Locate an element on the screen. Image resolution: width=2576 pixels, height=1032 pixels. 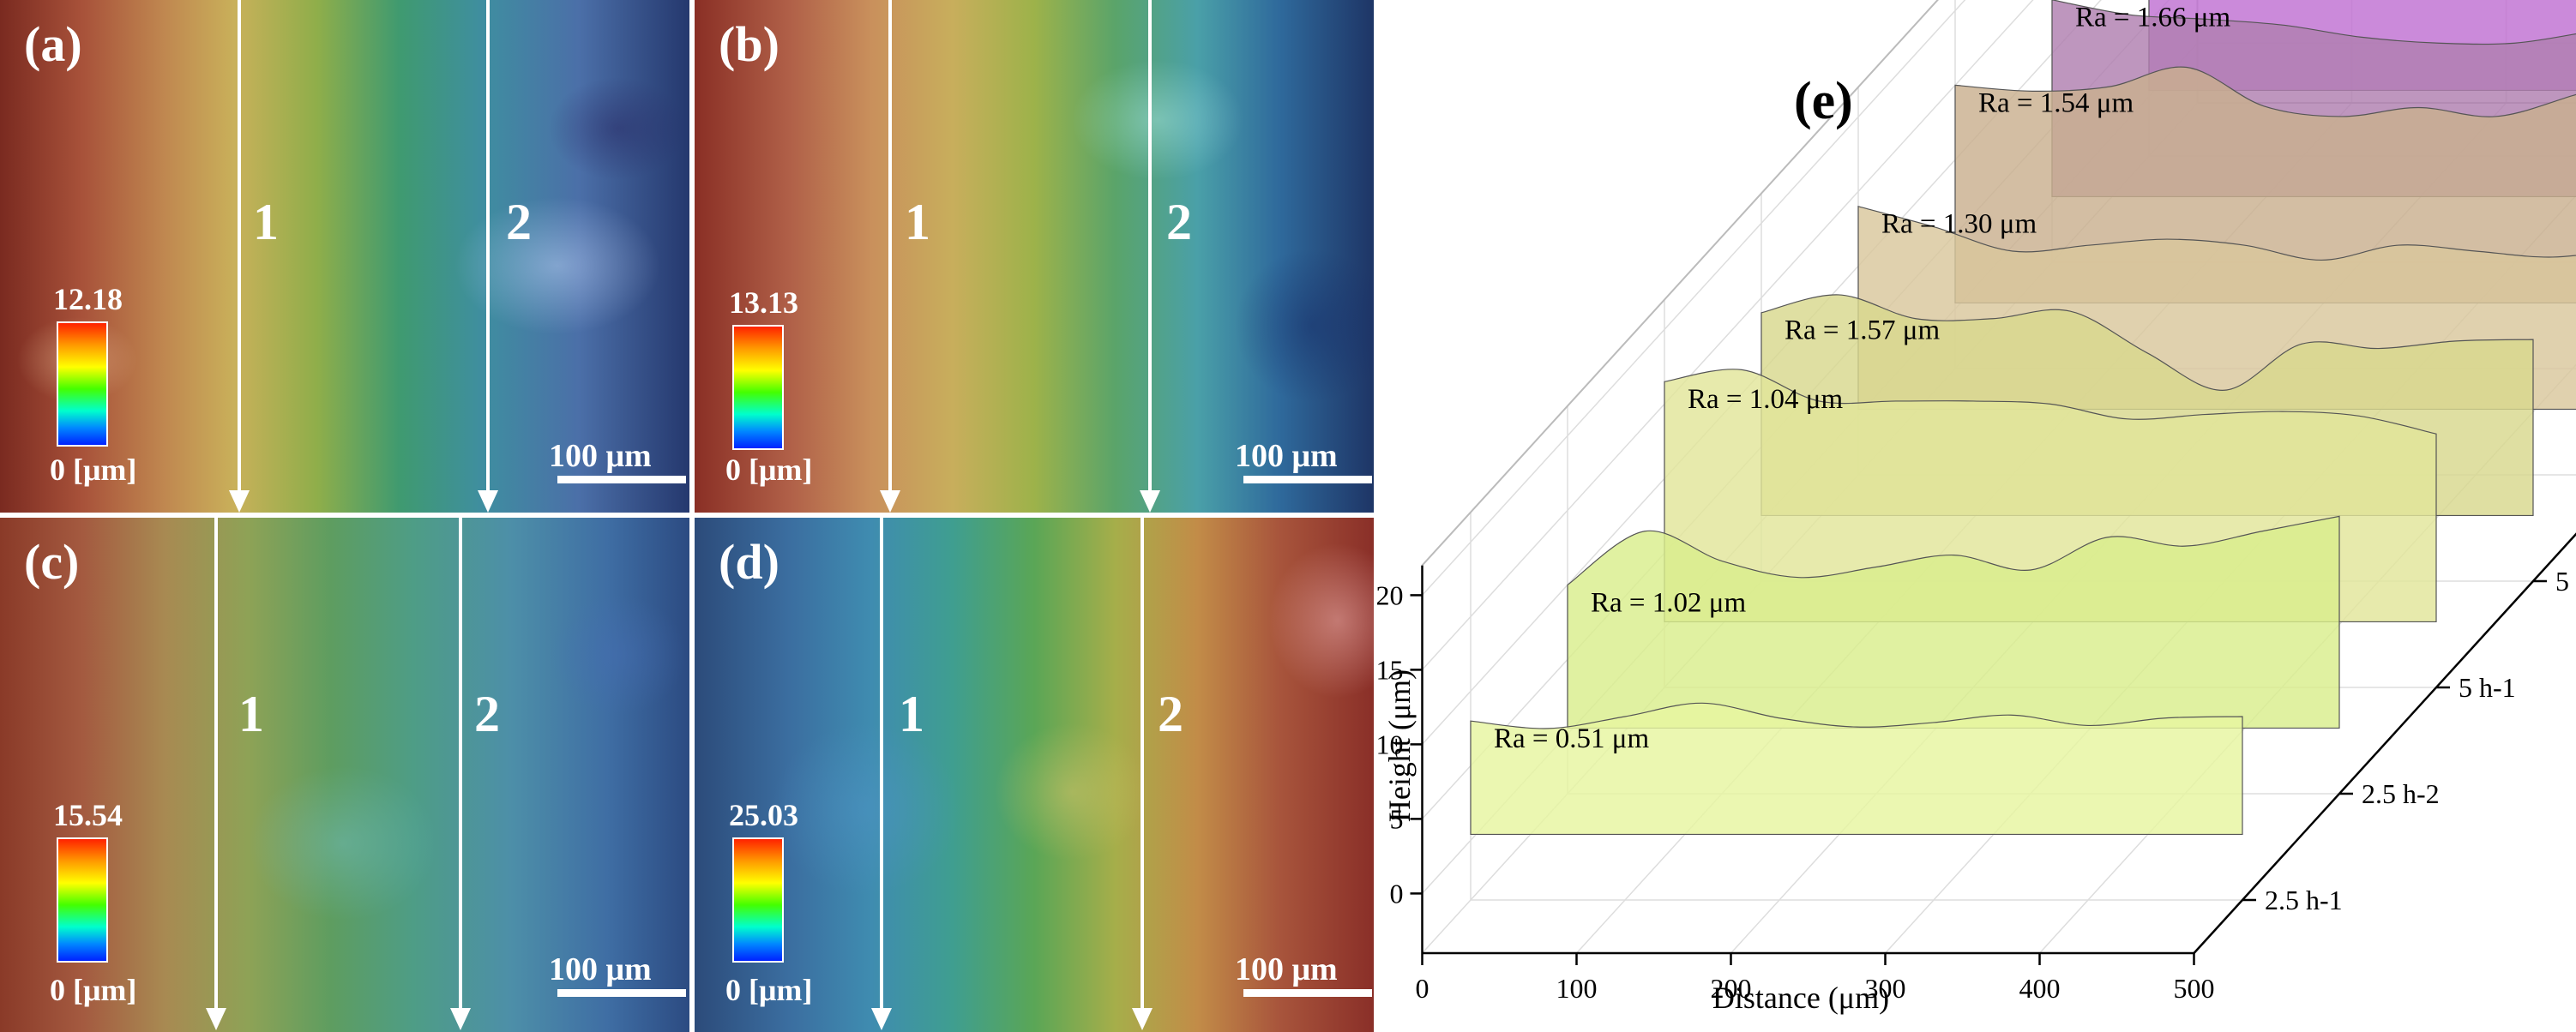
box-edge is located at coordinates (1680, 283).